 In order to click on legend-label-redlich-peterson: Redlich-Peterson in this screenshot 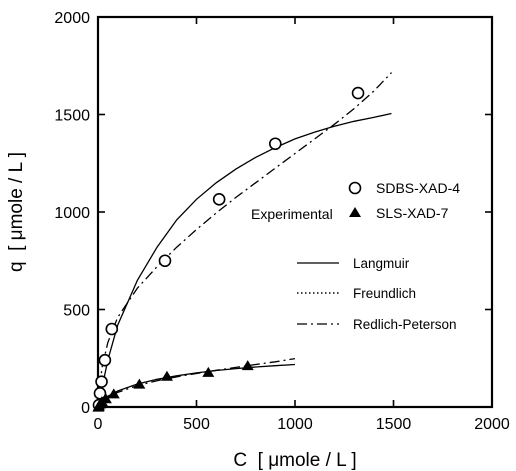, I will do `click(405, 324)`.